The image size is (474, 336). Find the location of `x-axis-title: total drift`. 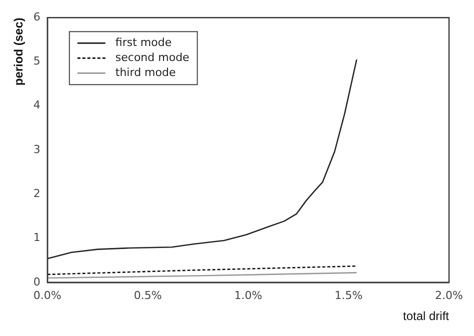

x-axis-title: total drift is located at coordinates (426, 316).